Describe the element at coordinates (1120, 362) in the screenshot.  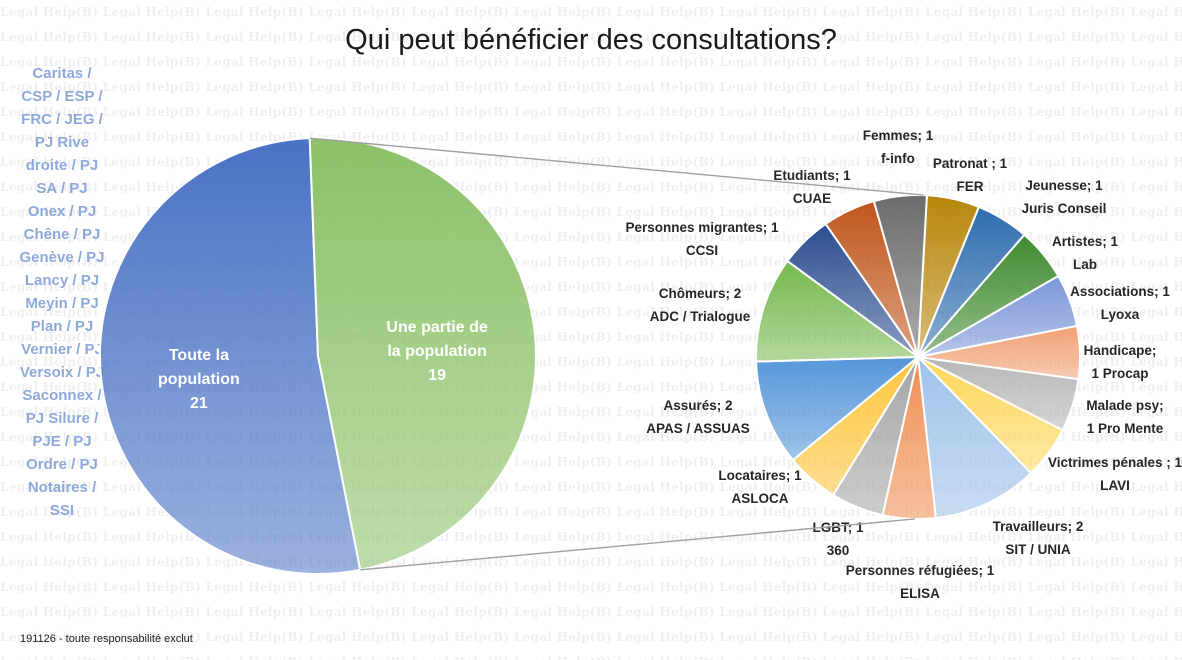
I see `secondary-slice-label: Handicape; 1 Procap` at that location.